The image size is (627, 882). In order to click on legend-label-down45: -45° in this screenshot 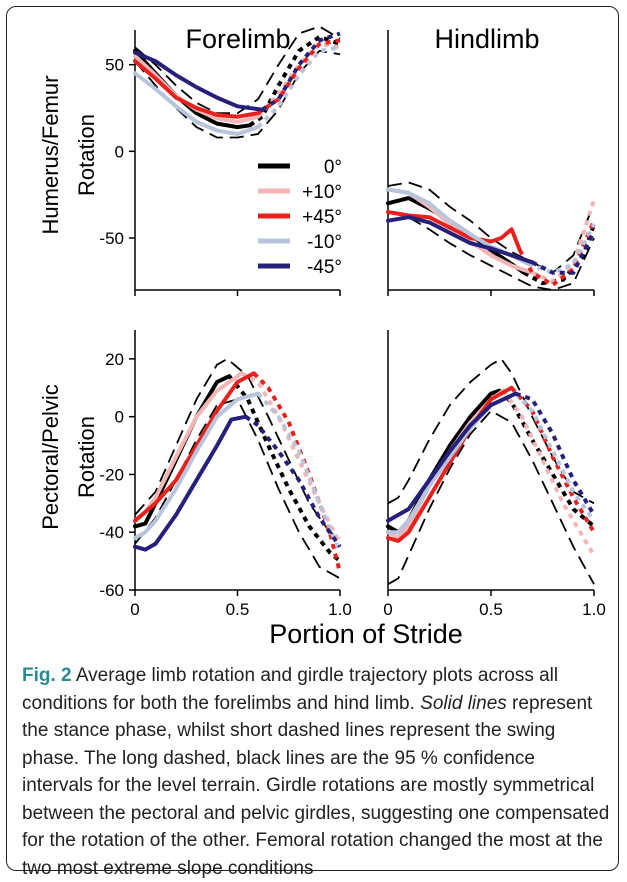, I will do `click(324, 267)`.